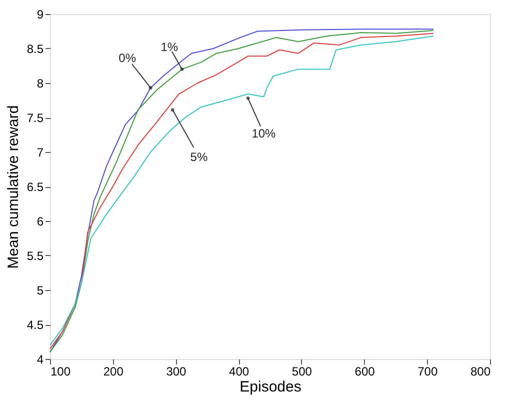 The width and height of the screenshot is (527, 416). Describe the element at coordinates (40, 291) in the screenshot. I see `y-tick-label: 5` at that location.